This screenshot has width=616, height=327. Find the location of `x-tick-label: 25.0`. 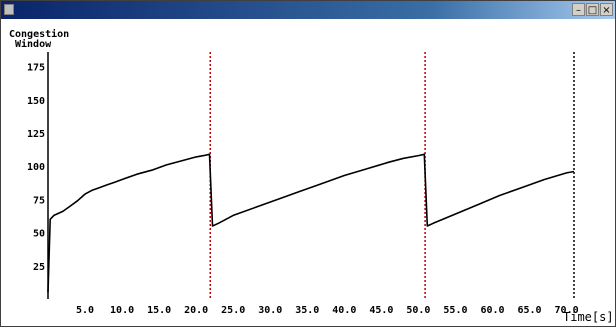

x-tick-label: 25.0 is located at coordinates (233, 310).